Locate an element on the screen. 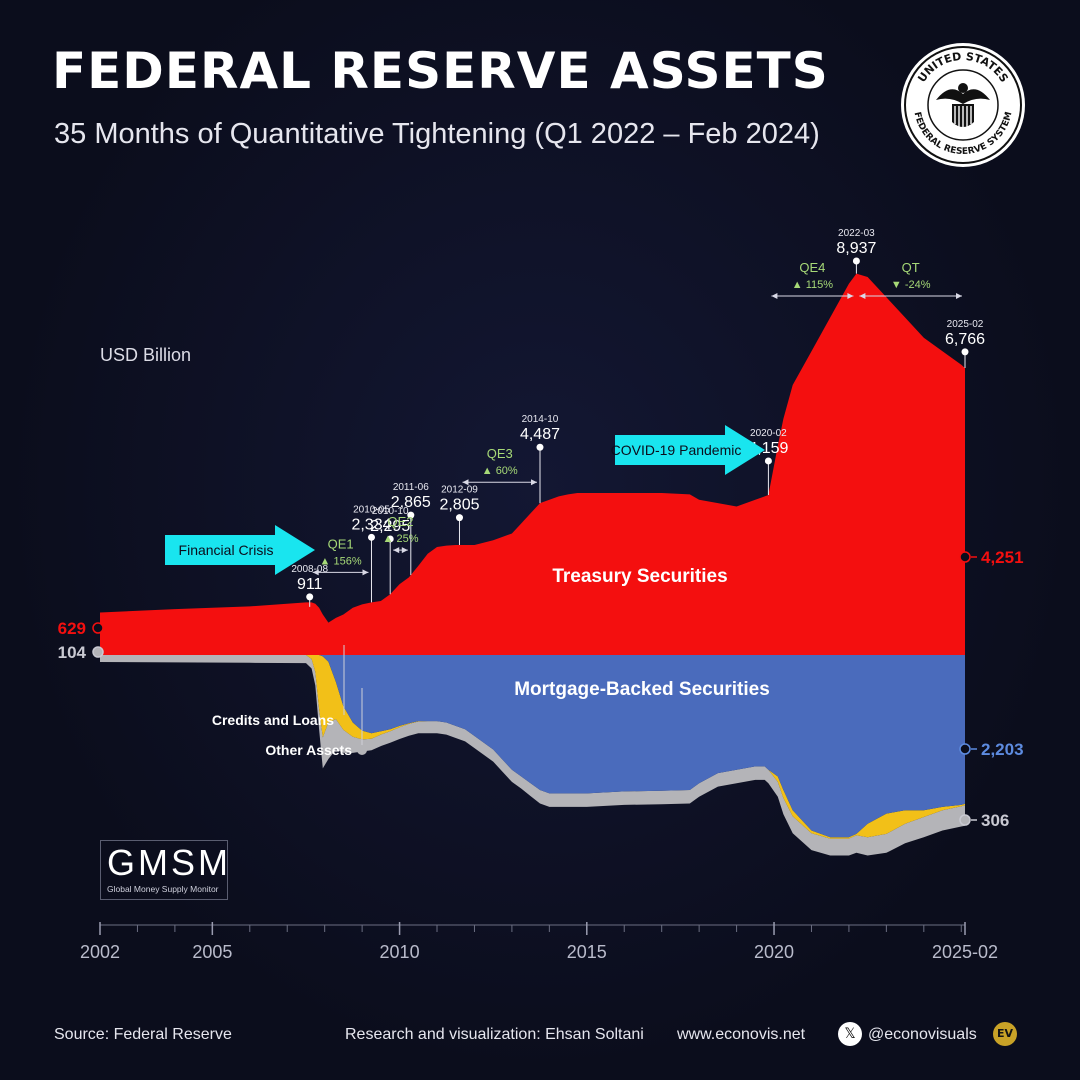  x-logo-icon: 𝕏 is located at coordinates (850, 1034).